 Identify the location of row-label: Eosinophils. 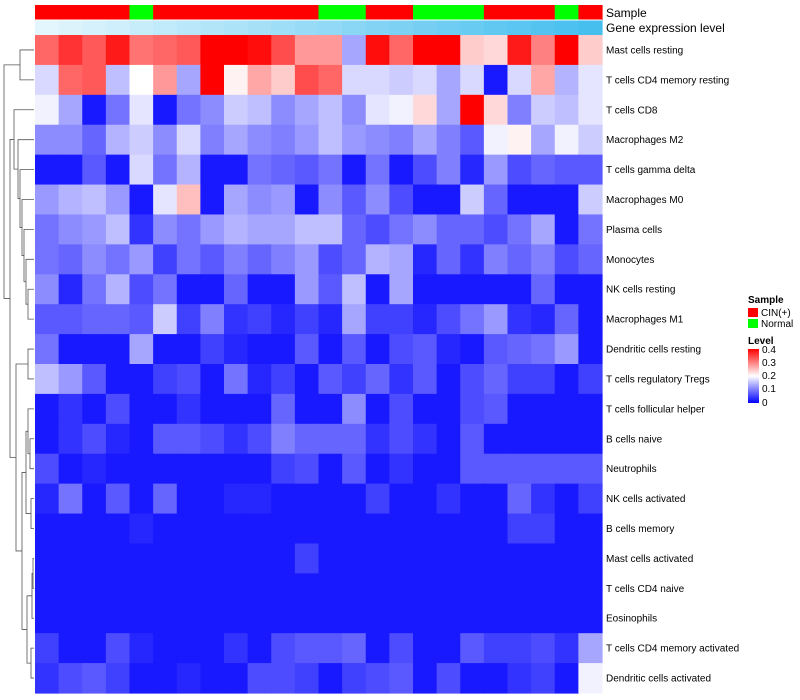
(631, 619).